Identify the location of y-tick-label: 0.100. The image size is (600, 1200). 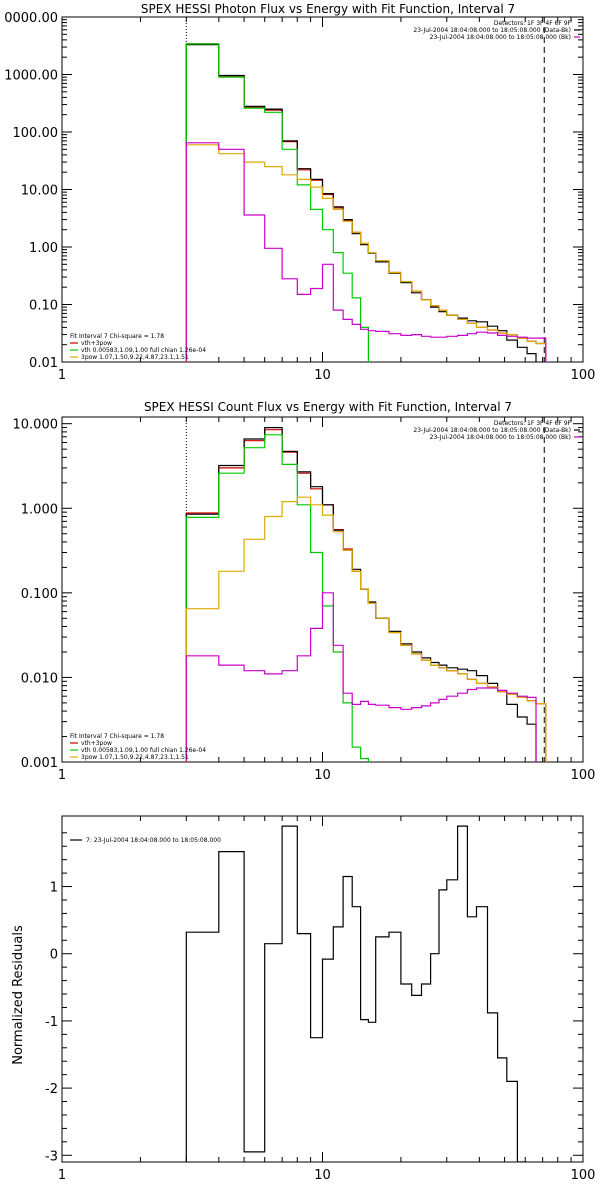
(39, 594).